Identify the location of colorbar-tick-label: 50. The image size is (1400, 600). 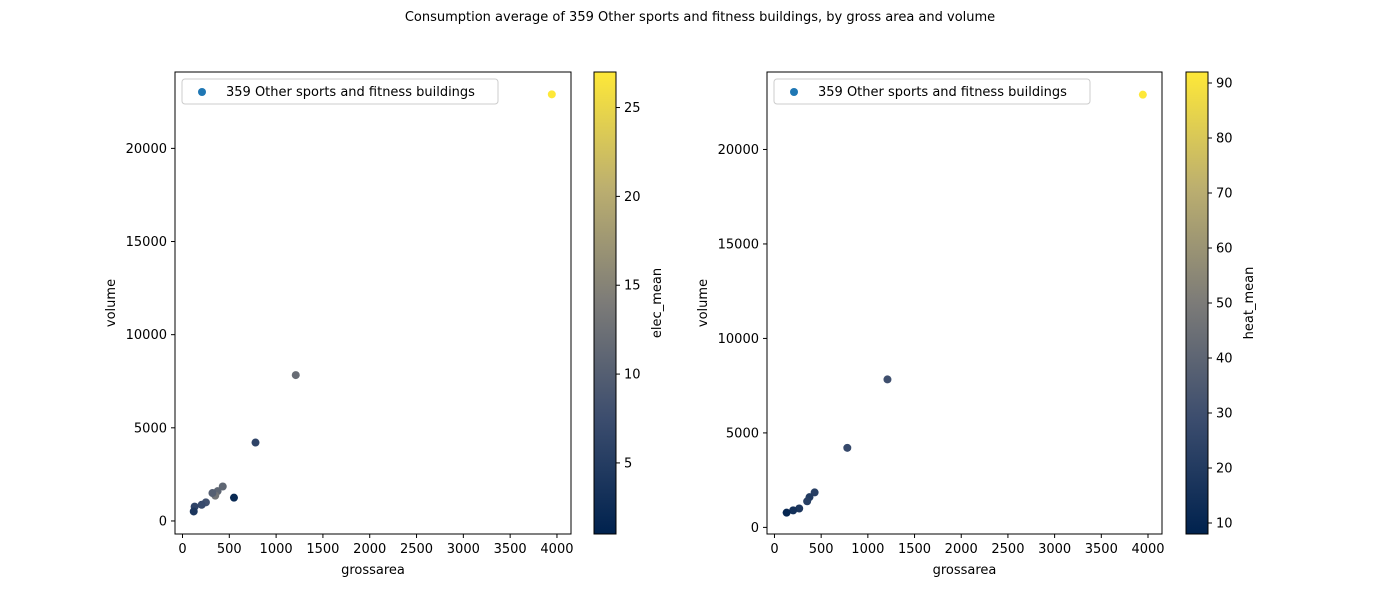
(1224, 304).